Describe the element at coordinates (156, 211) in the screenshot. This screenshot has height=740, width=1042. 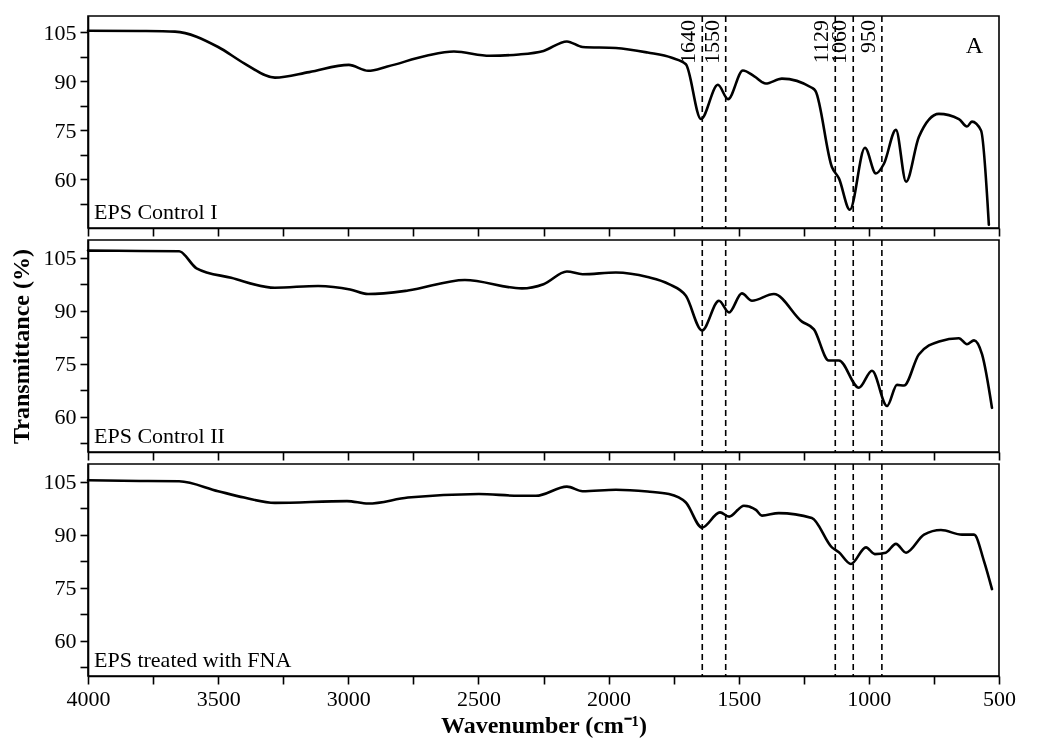
I see `annotation: EPS Control I` at that location.